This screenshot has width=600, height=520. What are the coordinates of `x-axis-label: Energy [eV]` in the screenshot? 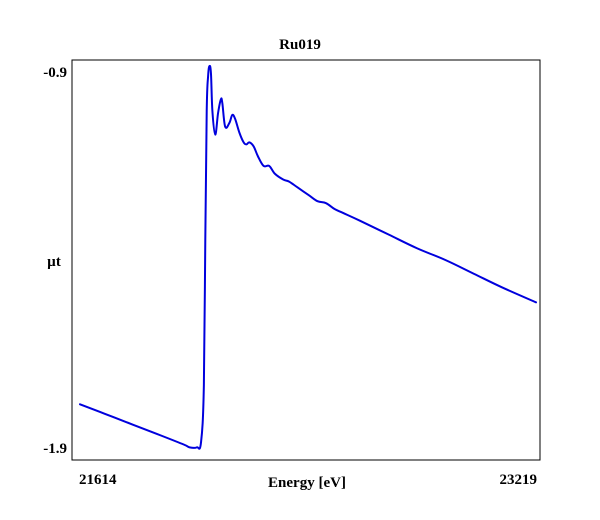 It's located at (307, 483).